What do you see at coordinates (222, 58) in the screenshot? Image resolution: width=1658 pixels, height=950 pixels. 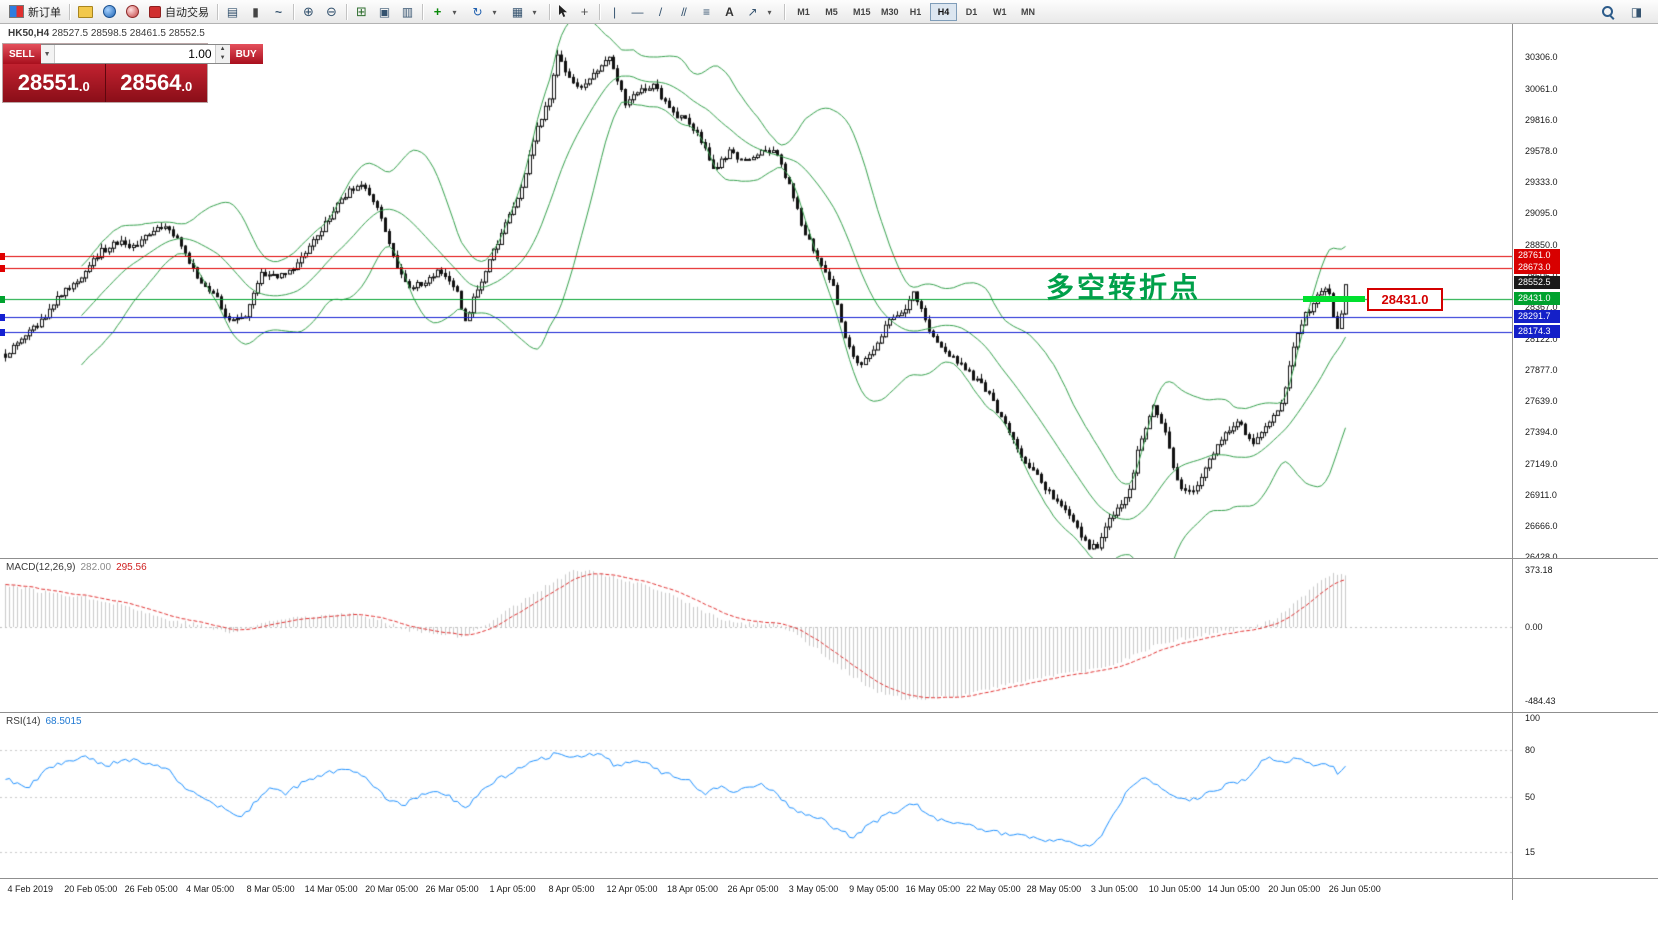 I see `stepper-down-icon: ▼` at bounding box center [222, 58].